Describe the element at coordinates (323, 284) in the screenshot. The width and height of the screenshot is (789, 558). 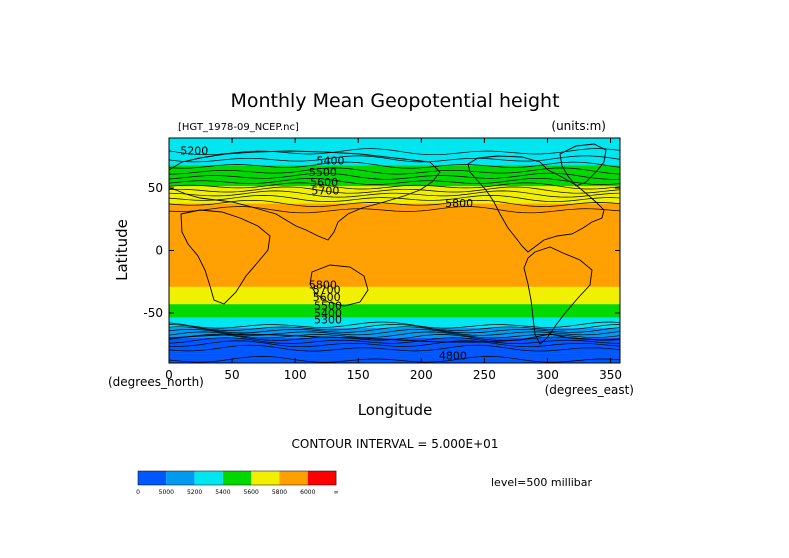
I see `contour-label: 5800` at that location.